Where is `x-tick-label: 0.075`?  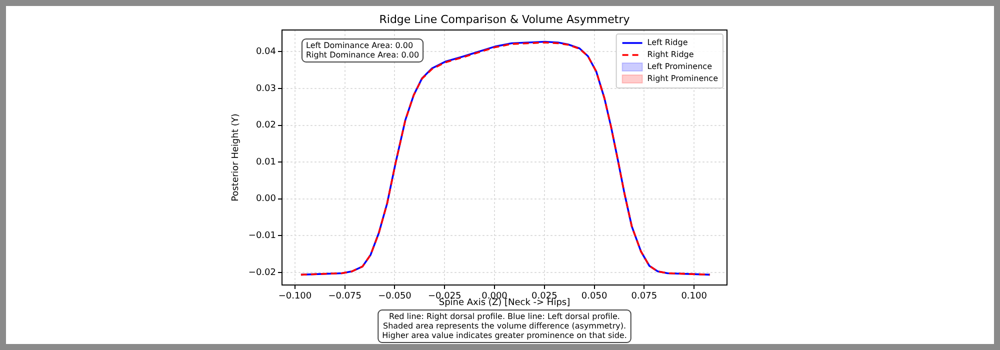
x-tick-label: 0.075 is located at coordinates (644, 297).